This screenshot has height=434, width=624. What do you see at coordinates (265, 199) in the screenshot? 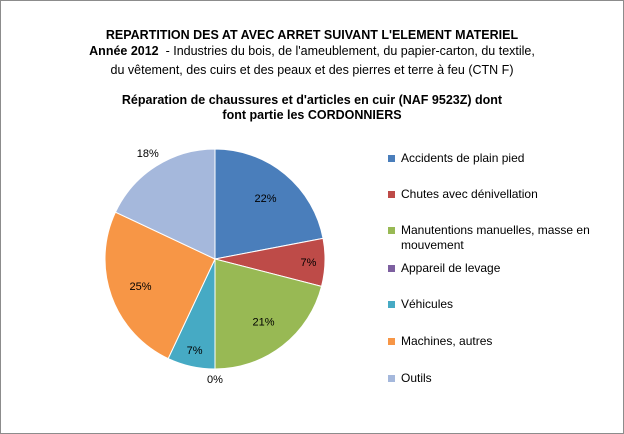
I see `data-label-accidents-de-plain-pied: 22%` at bounding box center [265, 199].